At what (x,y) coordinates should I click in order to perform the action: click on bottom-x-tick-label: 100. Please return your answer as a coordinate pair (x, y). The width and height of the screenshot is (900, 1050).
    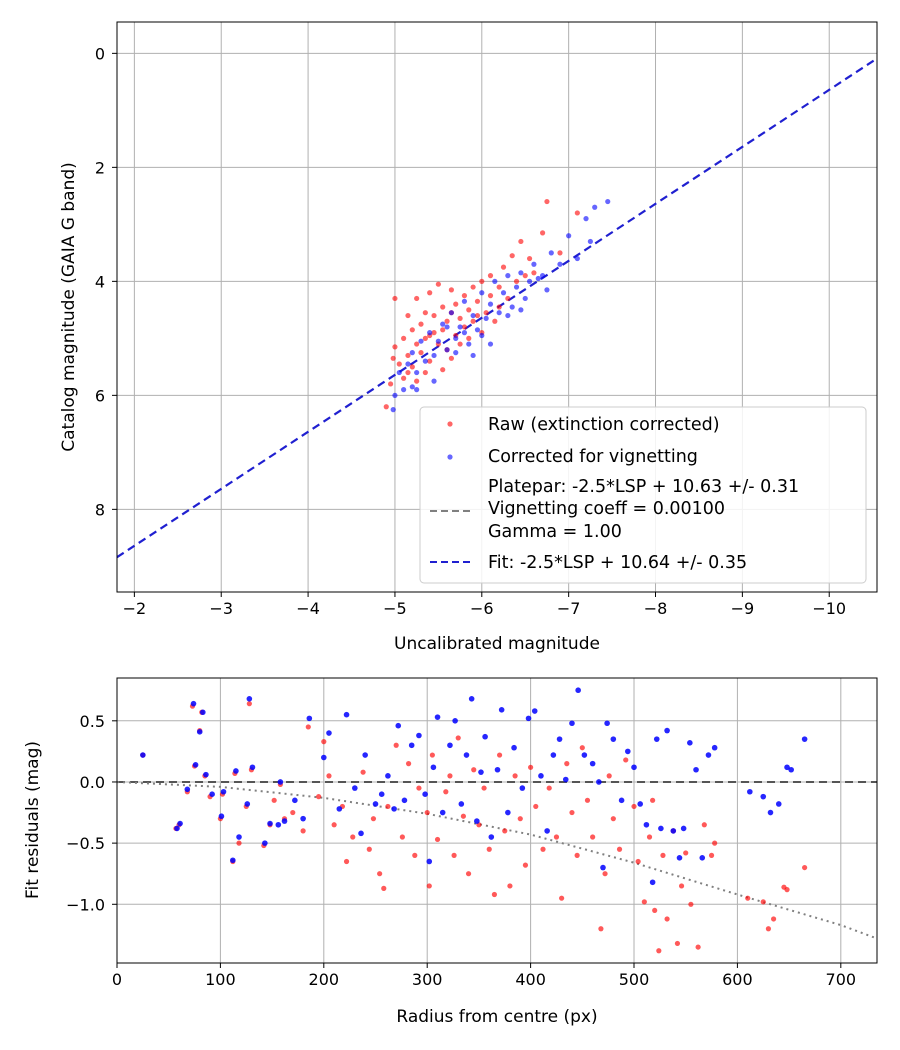
    Looking at the image, I should click on (220, 979).